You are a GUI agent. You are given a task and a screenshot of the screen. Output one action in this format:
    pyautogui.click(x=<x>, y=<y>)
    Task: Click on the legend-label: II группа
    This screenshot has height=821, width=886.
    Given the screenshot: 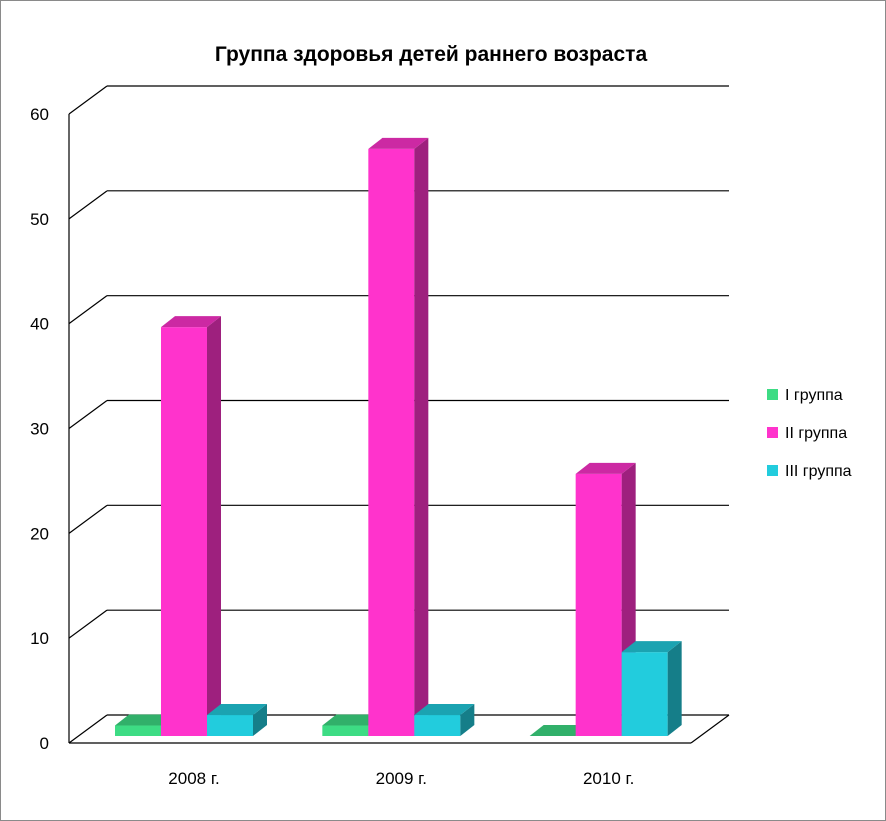 What is the action you would take?
    pyautogui.click(x=816, y=433)
    